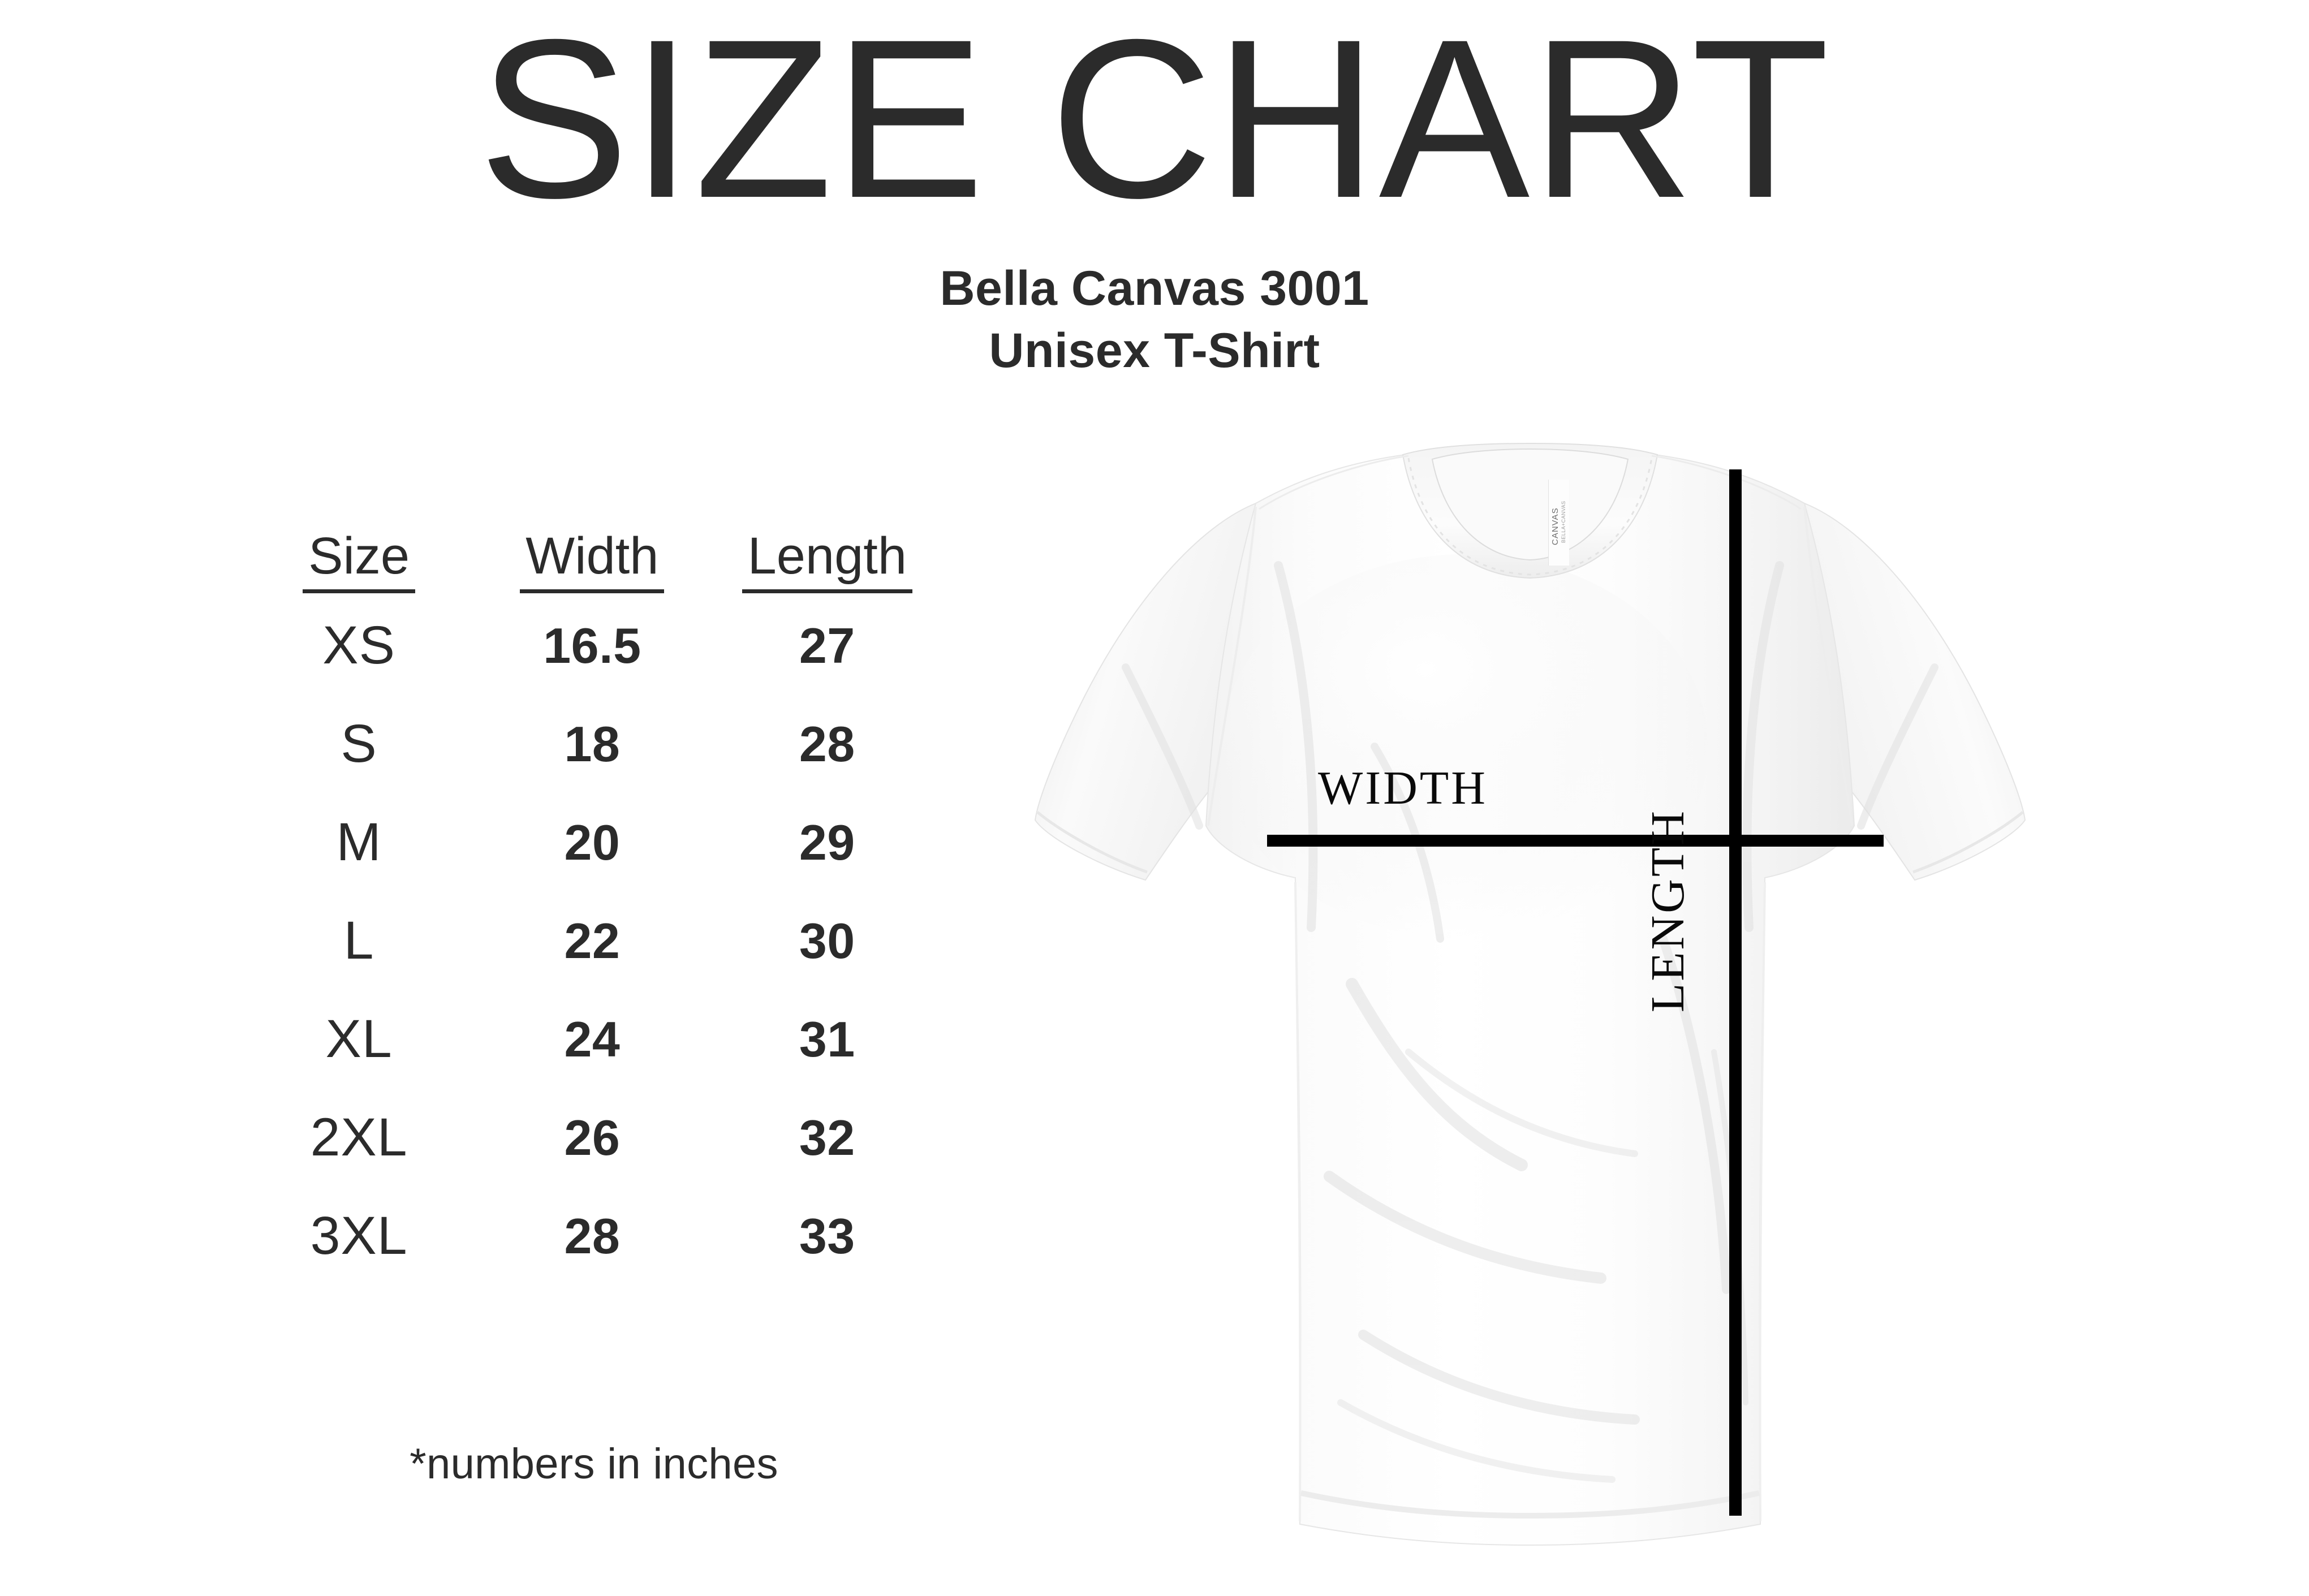 The image size is (2309, 1596). I want to click on table-header-row: Size Width Length, so click(594, 563).